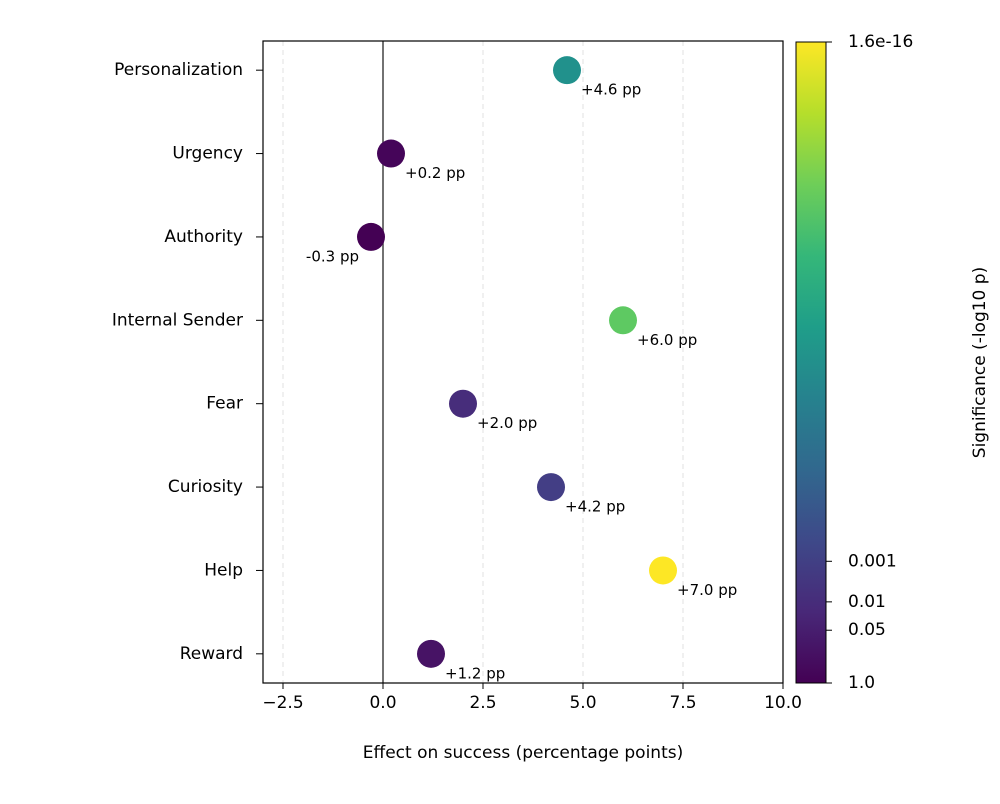 The width and height of the screenshot is (1000, 804). What do you see at coordinates (178, 70) in the screenshot?
I see `y-tick-label: Personalization` at bounding box center [178, 70].